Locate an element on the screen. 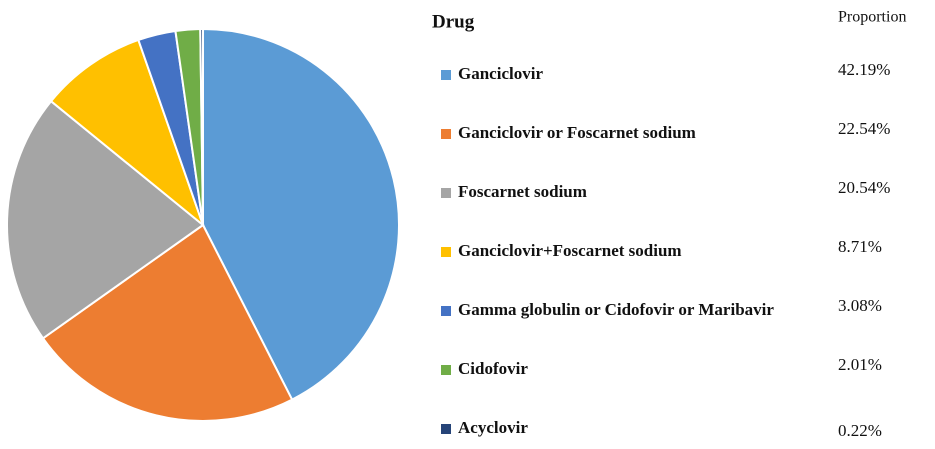 Image resolution: width=935 pixels, height=449 pixels. value-label: 22.54% is located at coordinates (864, 128).